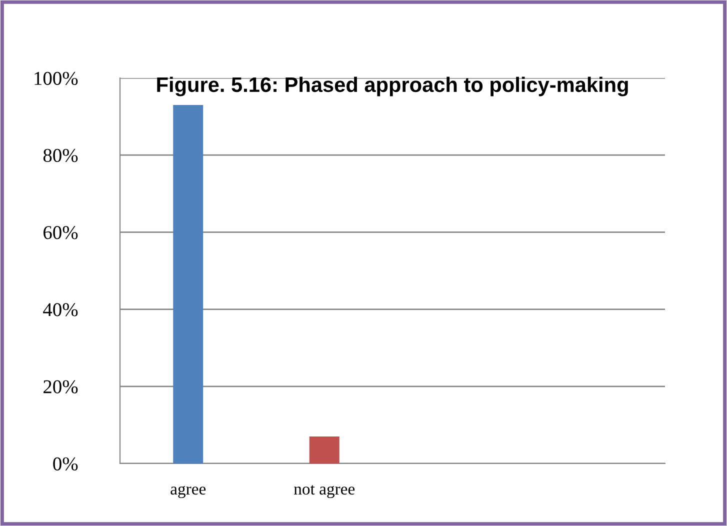  I want to click on chart-title: Figure. 5.16: Phased approach to policy-making, so click(392, 86).